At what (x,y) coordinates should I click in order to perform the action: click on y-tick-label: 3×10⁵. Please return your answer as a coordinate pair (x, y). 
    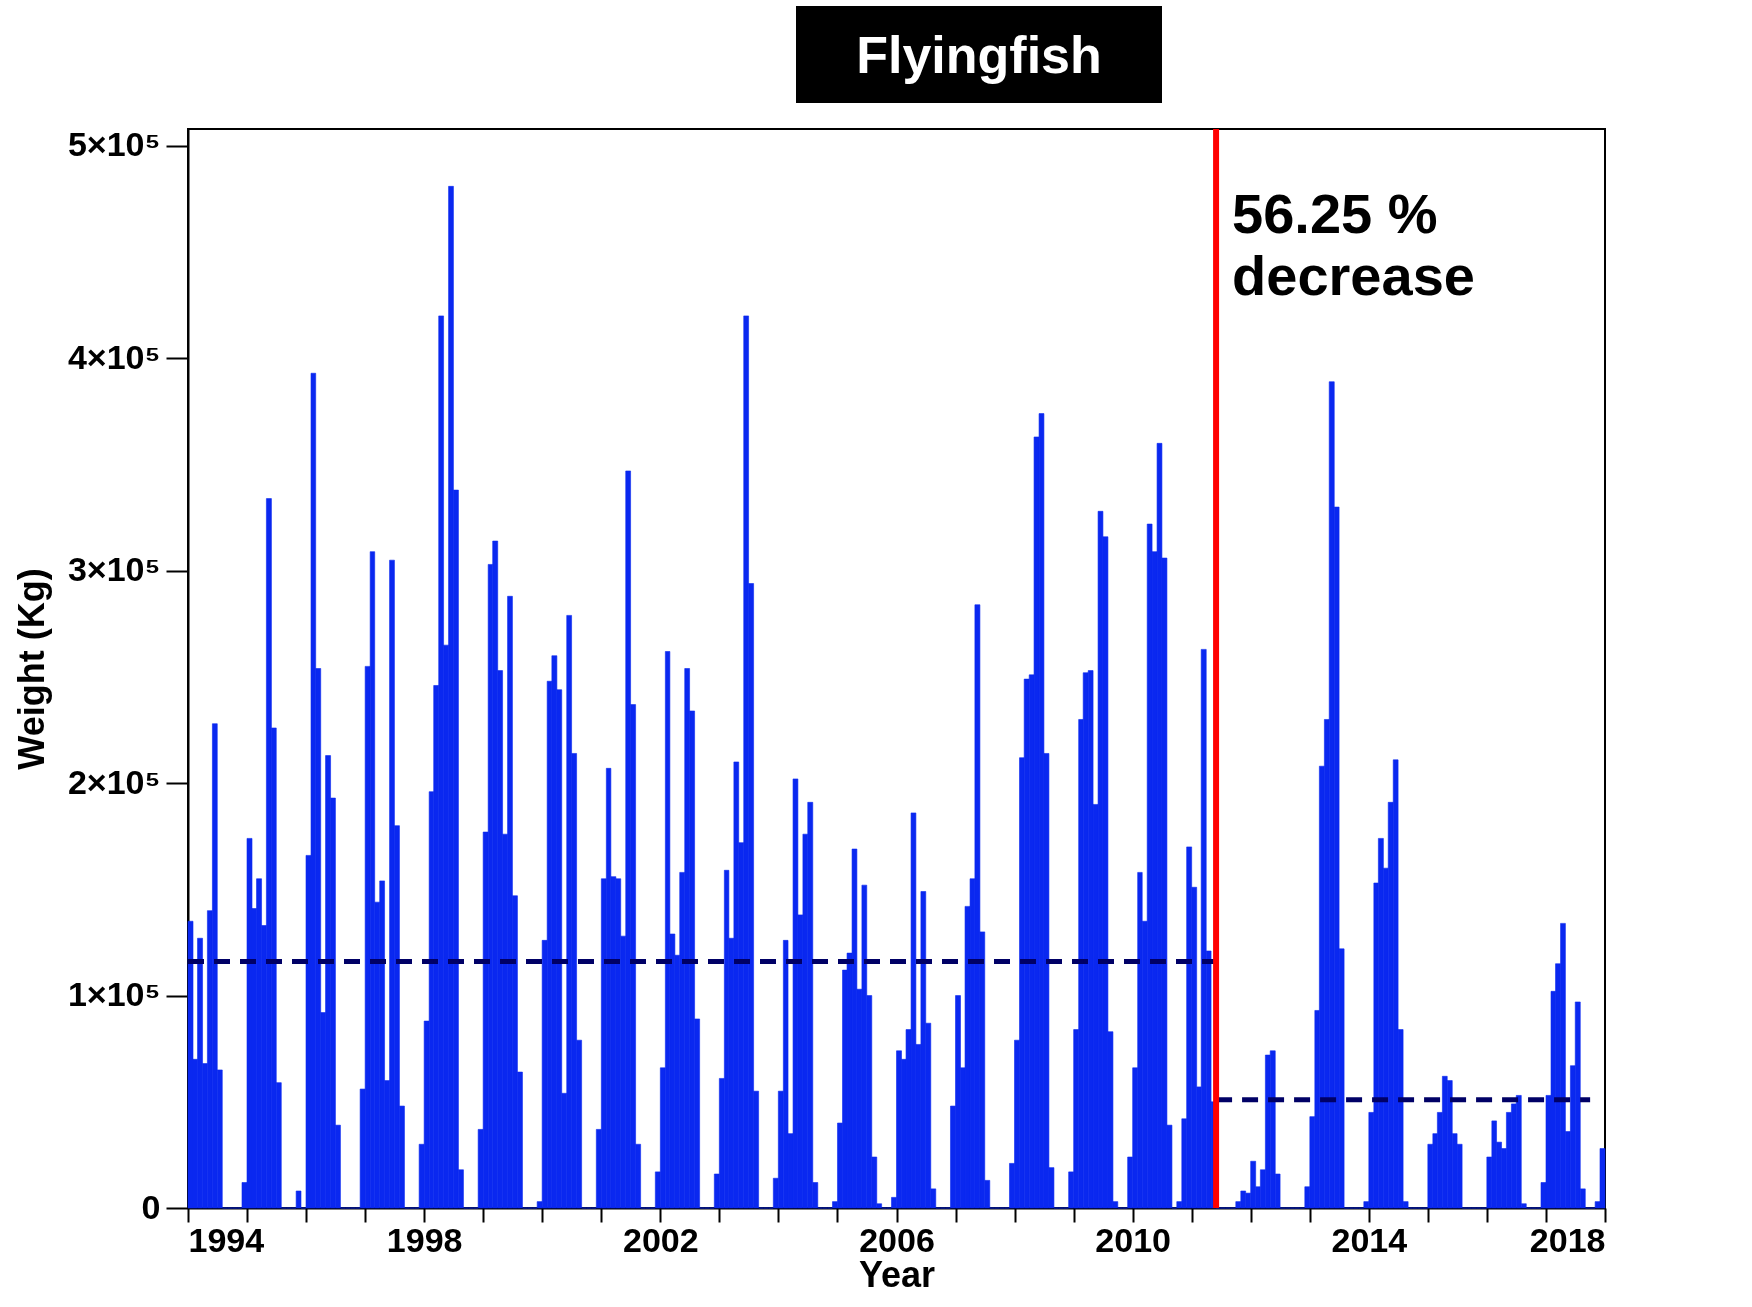
    Looking at the image, I should click on (114, 569).